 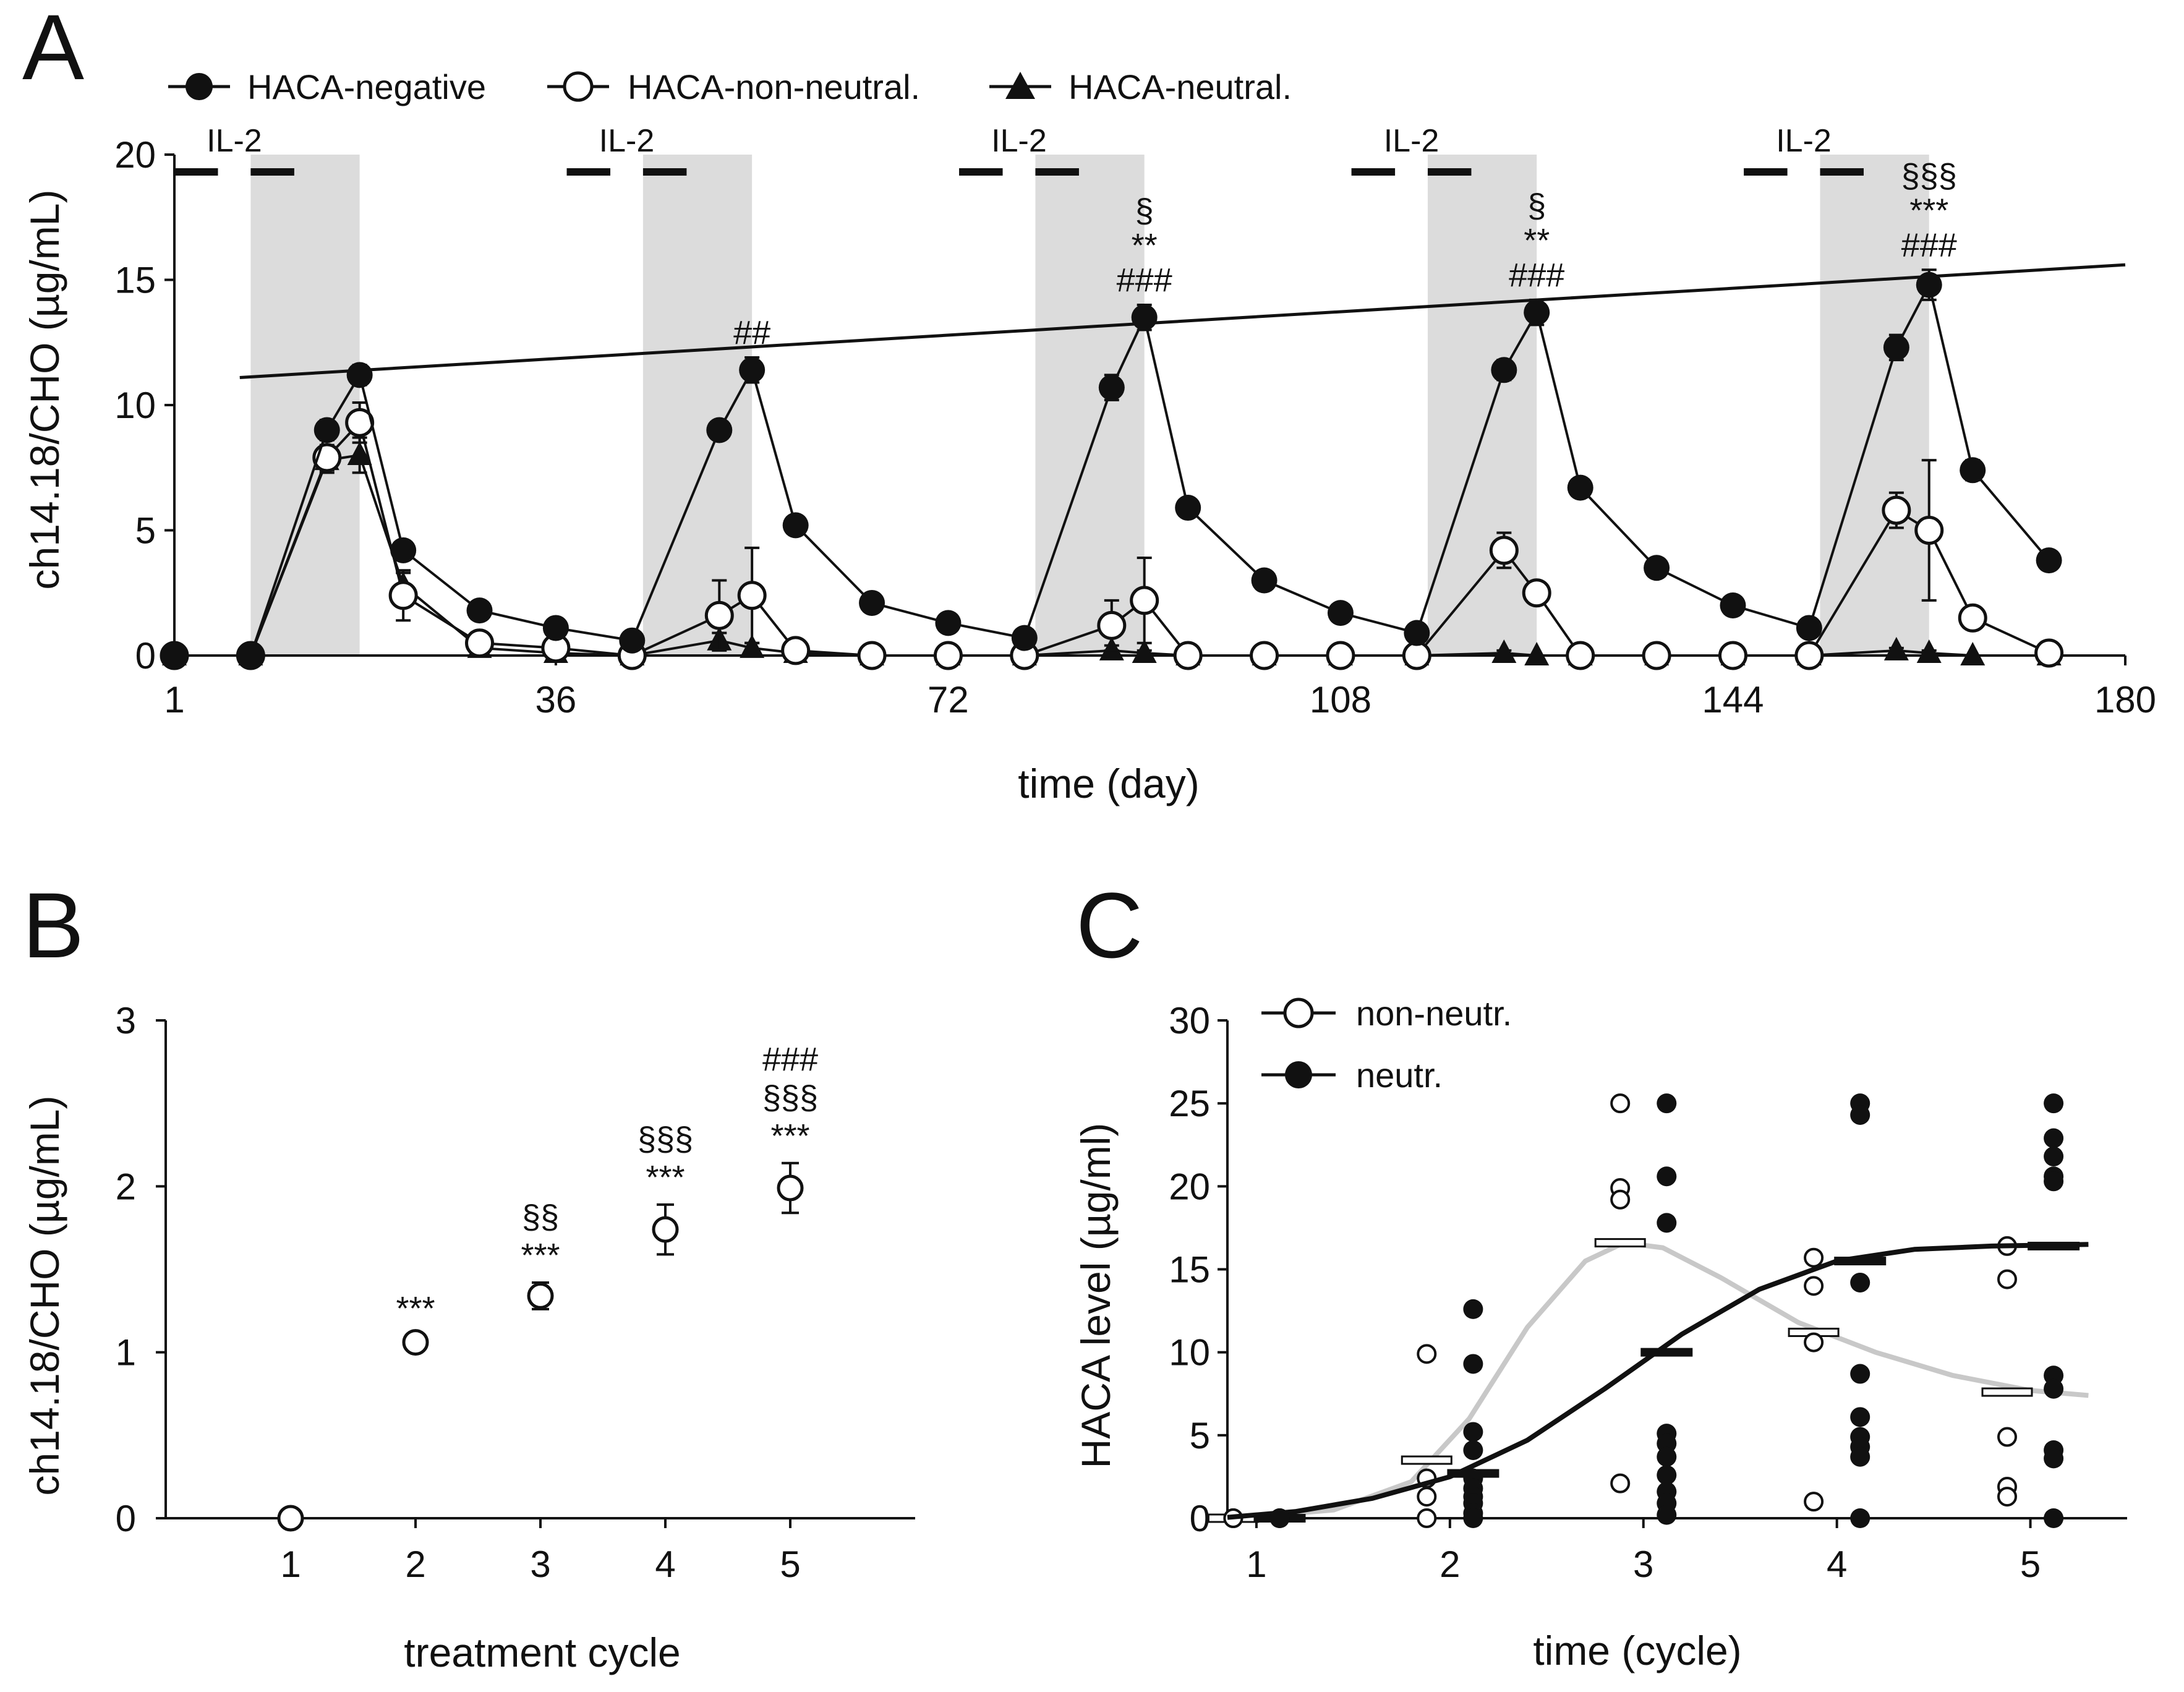 I want to click on x-tick-label: 144, so click(x=1733, y=699).